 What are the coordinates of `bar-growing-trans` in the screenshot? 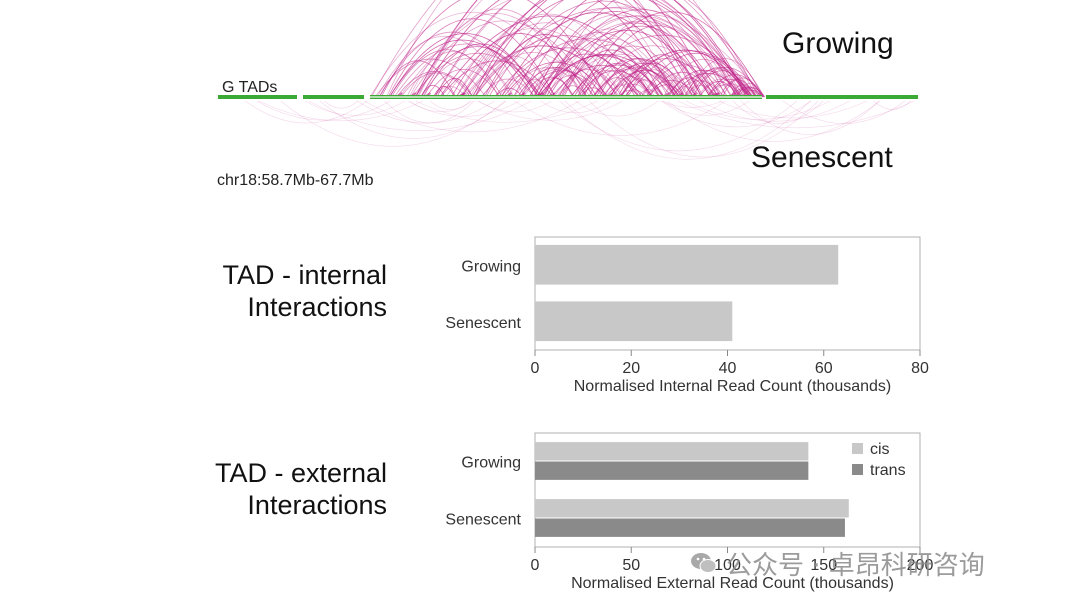 It's located at (672, 470).